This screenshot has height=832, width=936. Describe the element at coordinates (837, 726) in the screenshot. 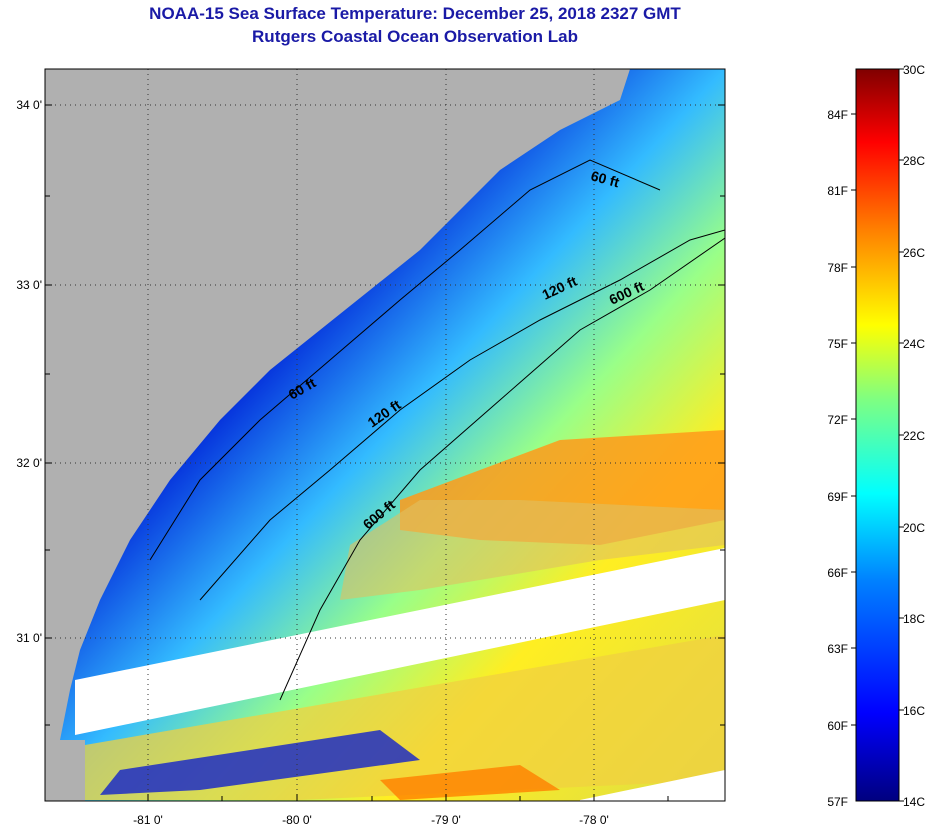

I see `colorbar-label-60f: 60F` at that location.